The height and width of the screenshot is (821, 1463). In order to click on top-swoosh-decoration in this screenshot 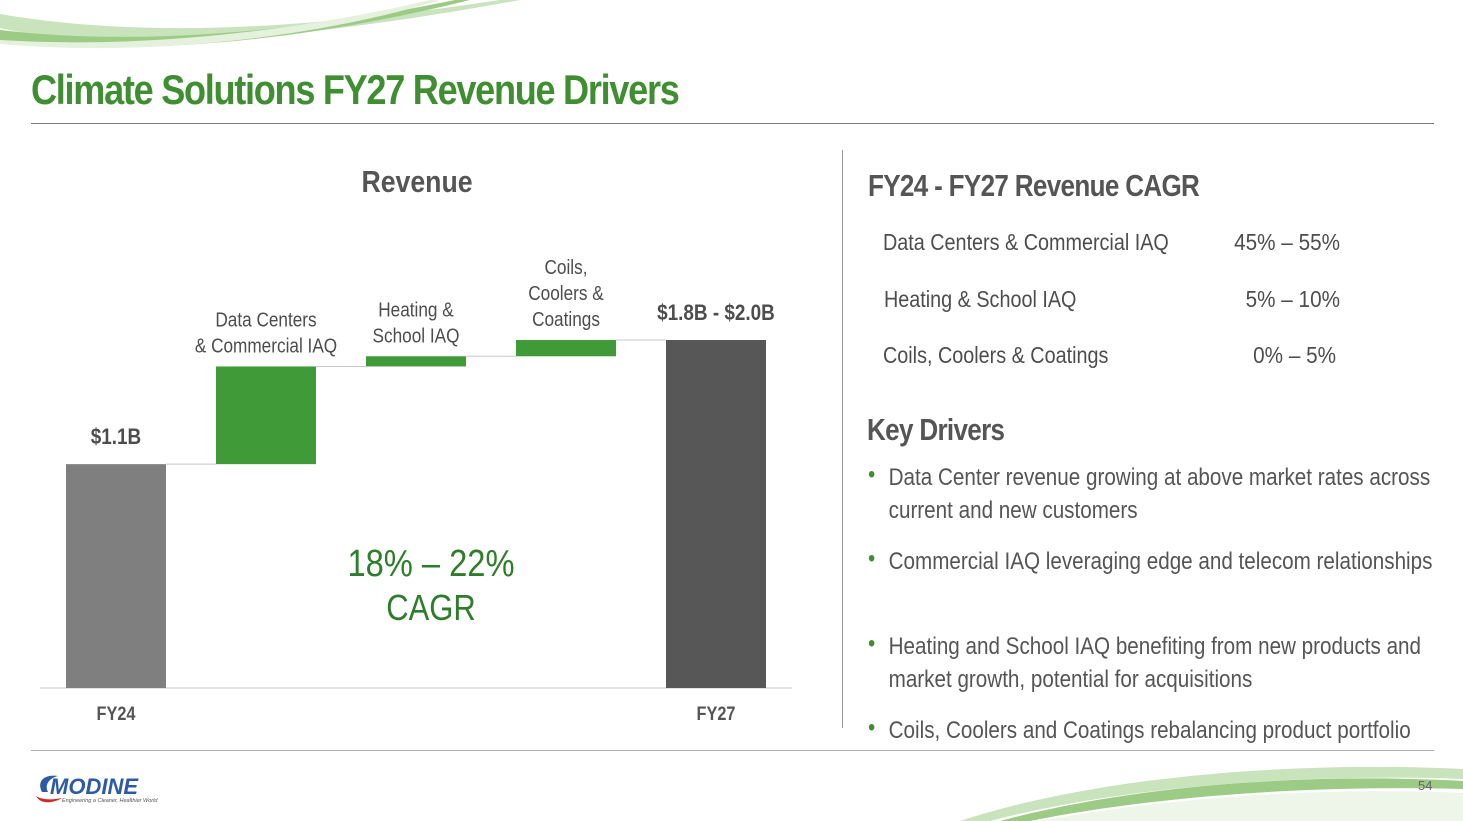, I will do `click(260, 24)`.